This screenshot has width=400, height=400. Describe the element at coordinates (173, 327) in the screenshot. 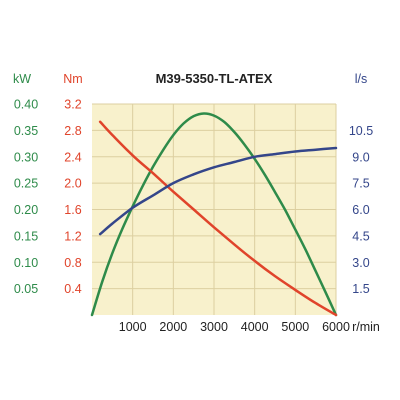

I see `x-tick-label: 2000` at that location.